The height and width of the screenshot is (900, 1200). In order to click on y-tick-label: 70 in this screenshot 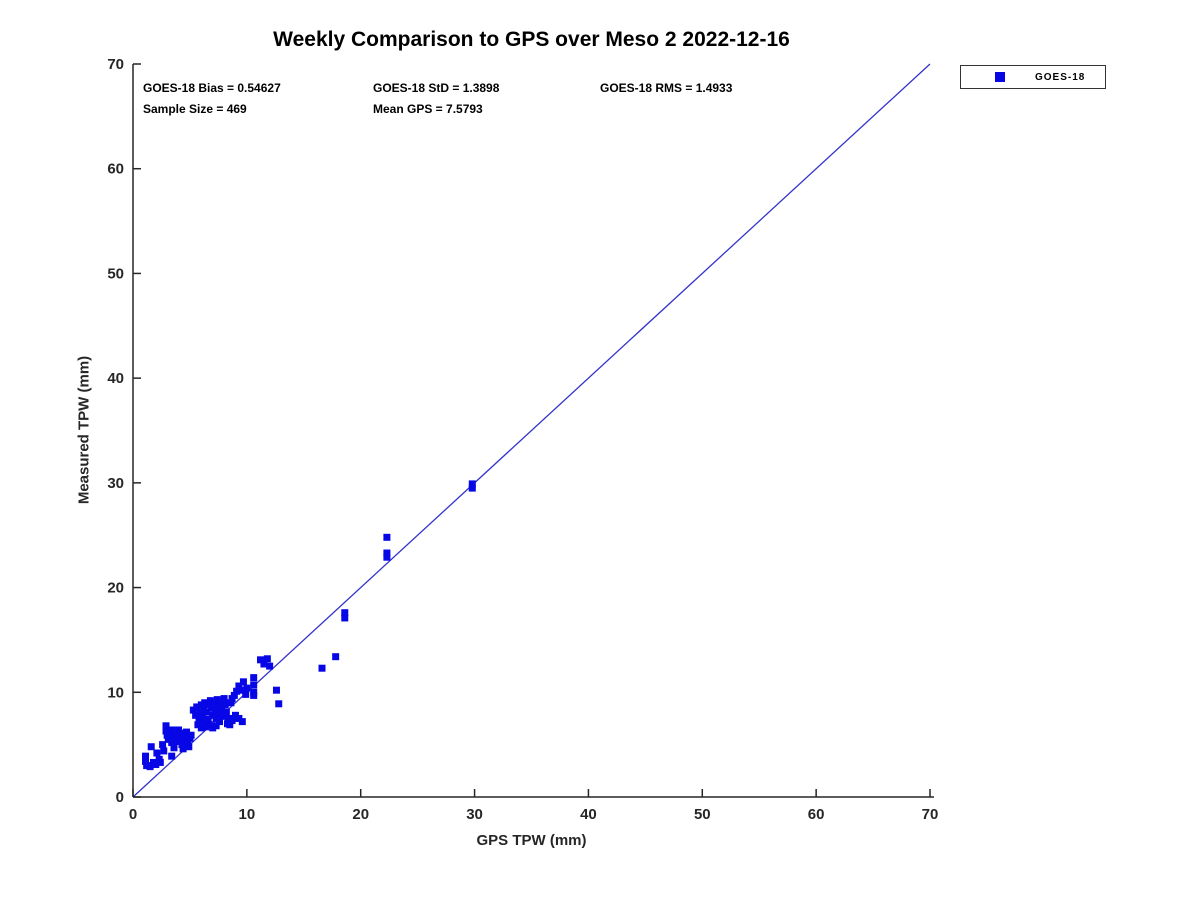, I will do `click(115, 64)`.